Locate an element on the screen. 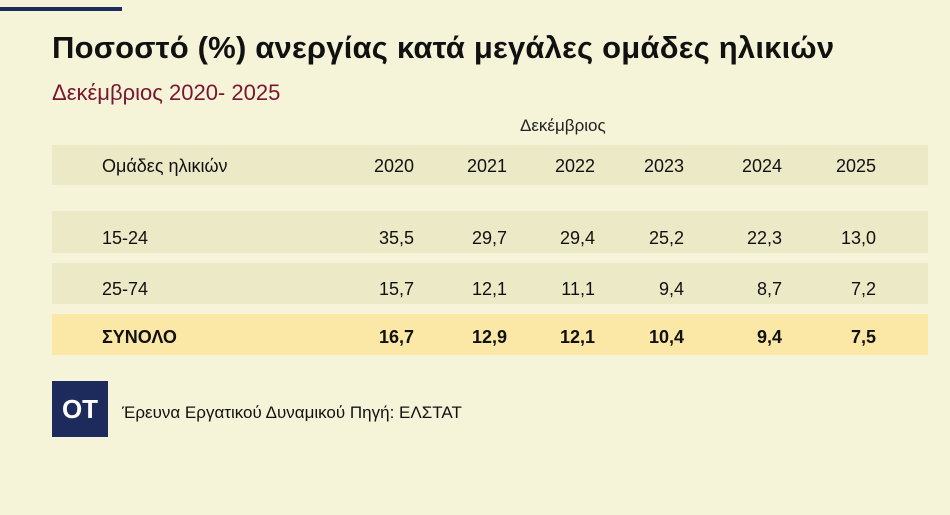  header-band is located at coordinates (490, 165).